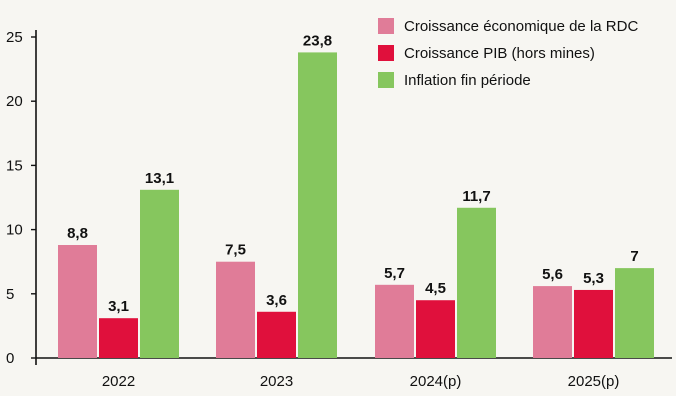  Describe the element at coordinates (476, 196) in the screenshot. I see `bar-value-label: 11,7` at that location.